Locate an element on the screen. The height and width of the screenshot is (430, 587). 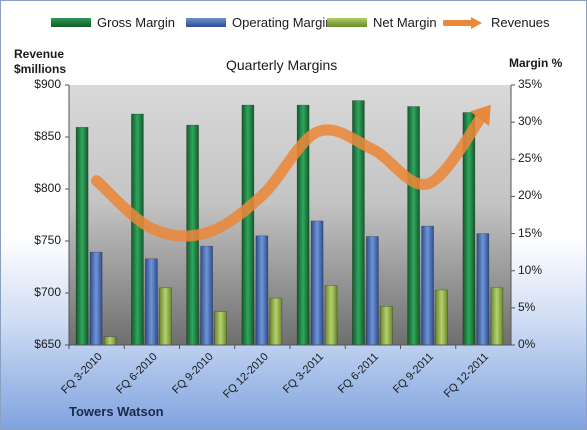
legend-swatch-net is located at coordinates (347, 22).